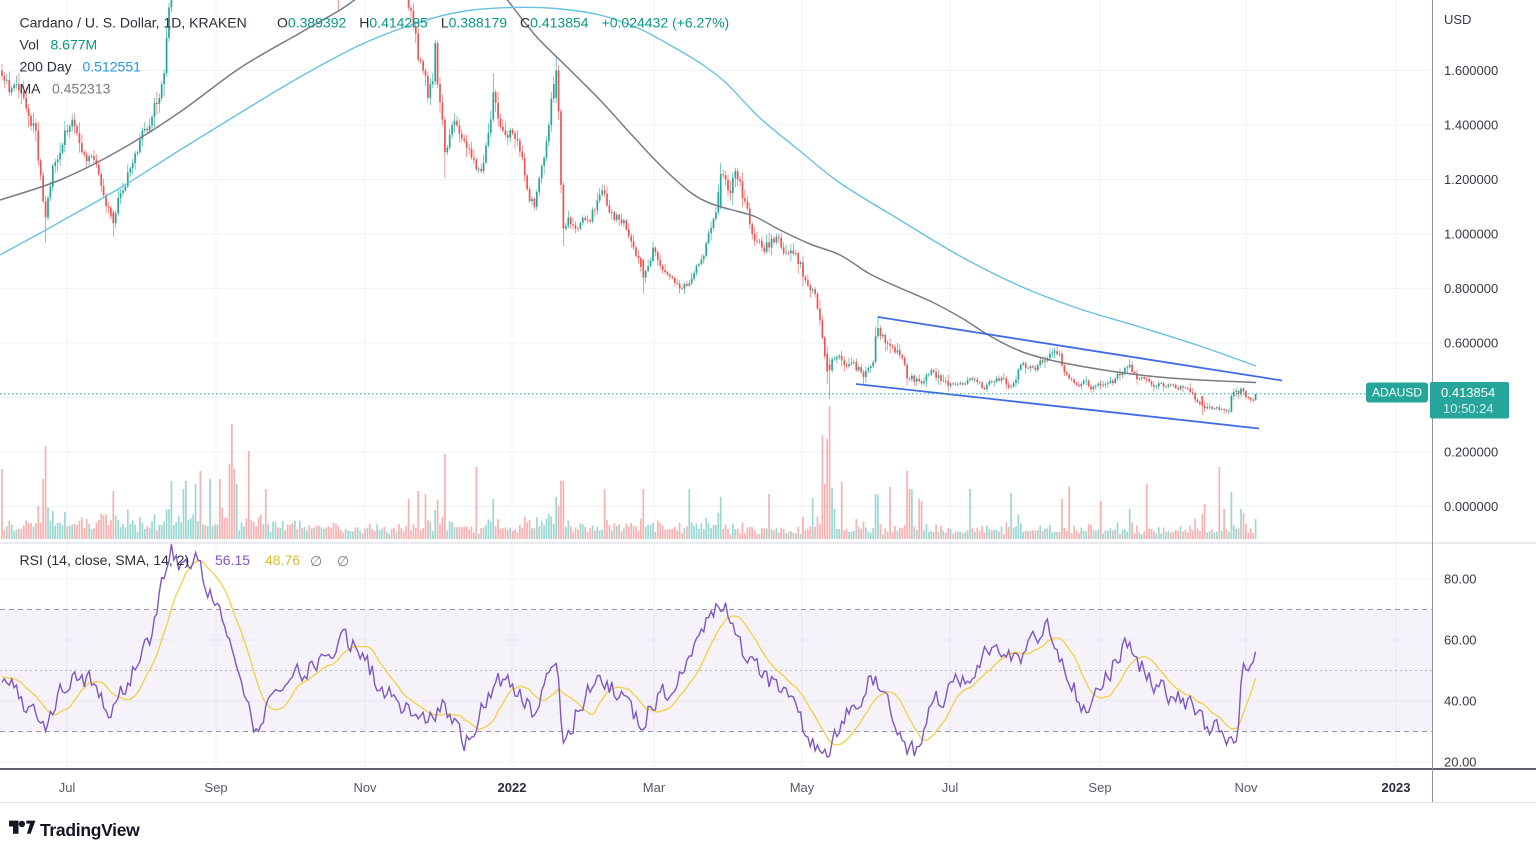 This screenshot has height=851, width=1536. I want to click on svg-text: 0.512551, so click(112, 67).